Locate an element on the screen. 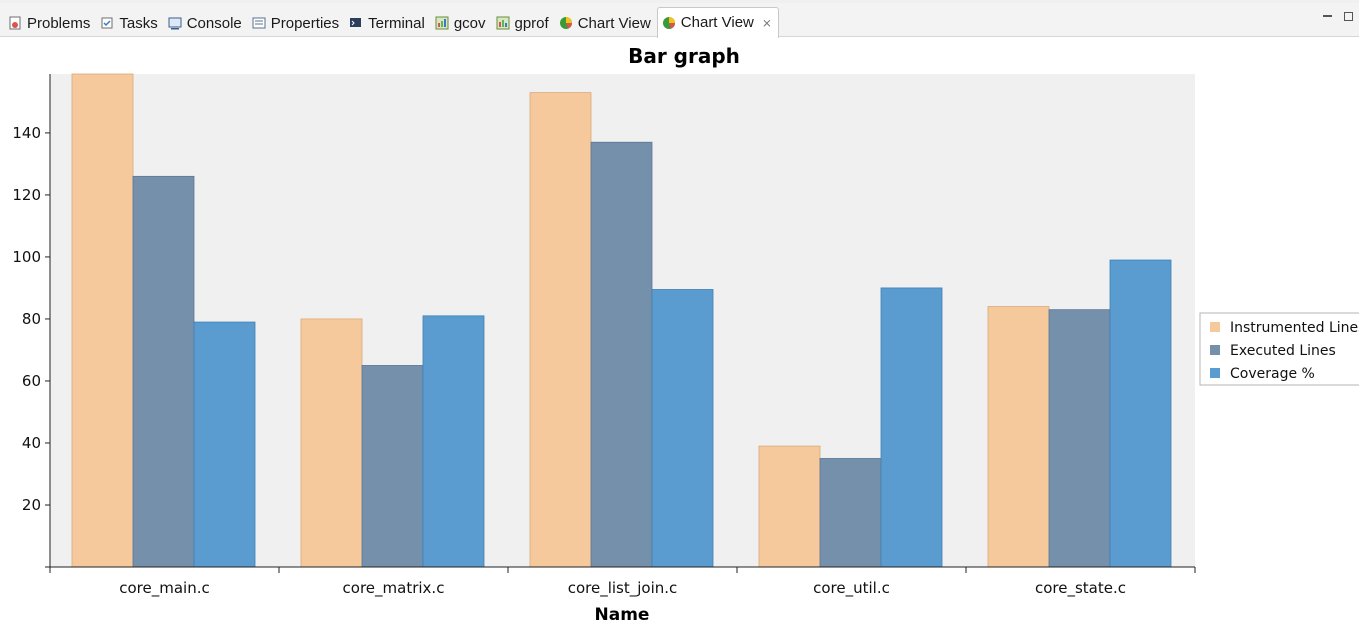 This screenshot has width=1359, height=629. tab-label: Problems is located at coordinates (59, 23).